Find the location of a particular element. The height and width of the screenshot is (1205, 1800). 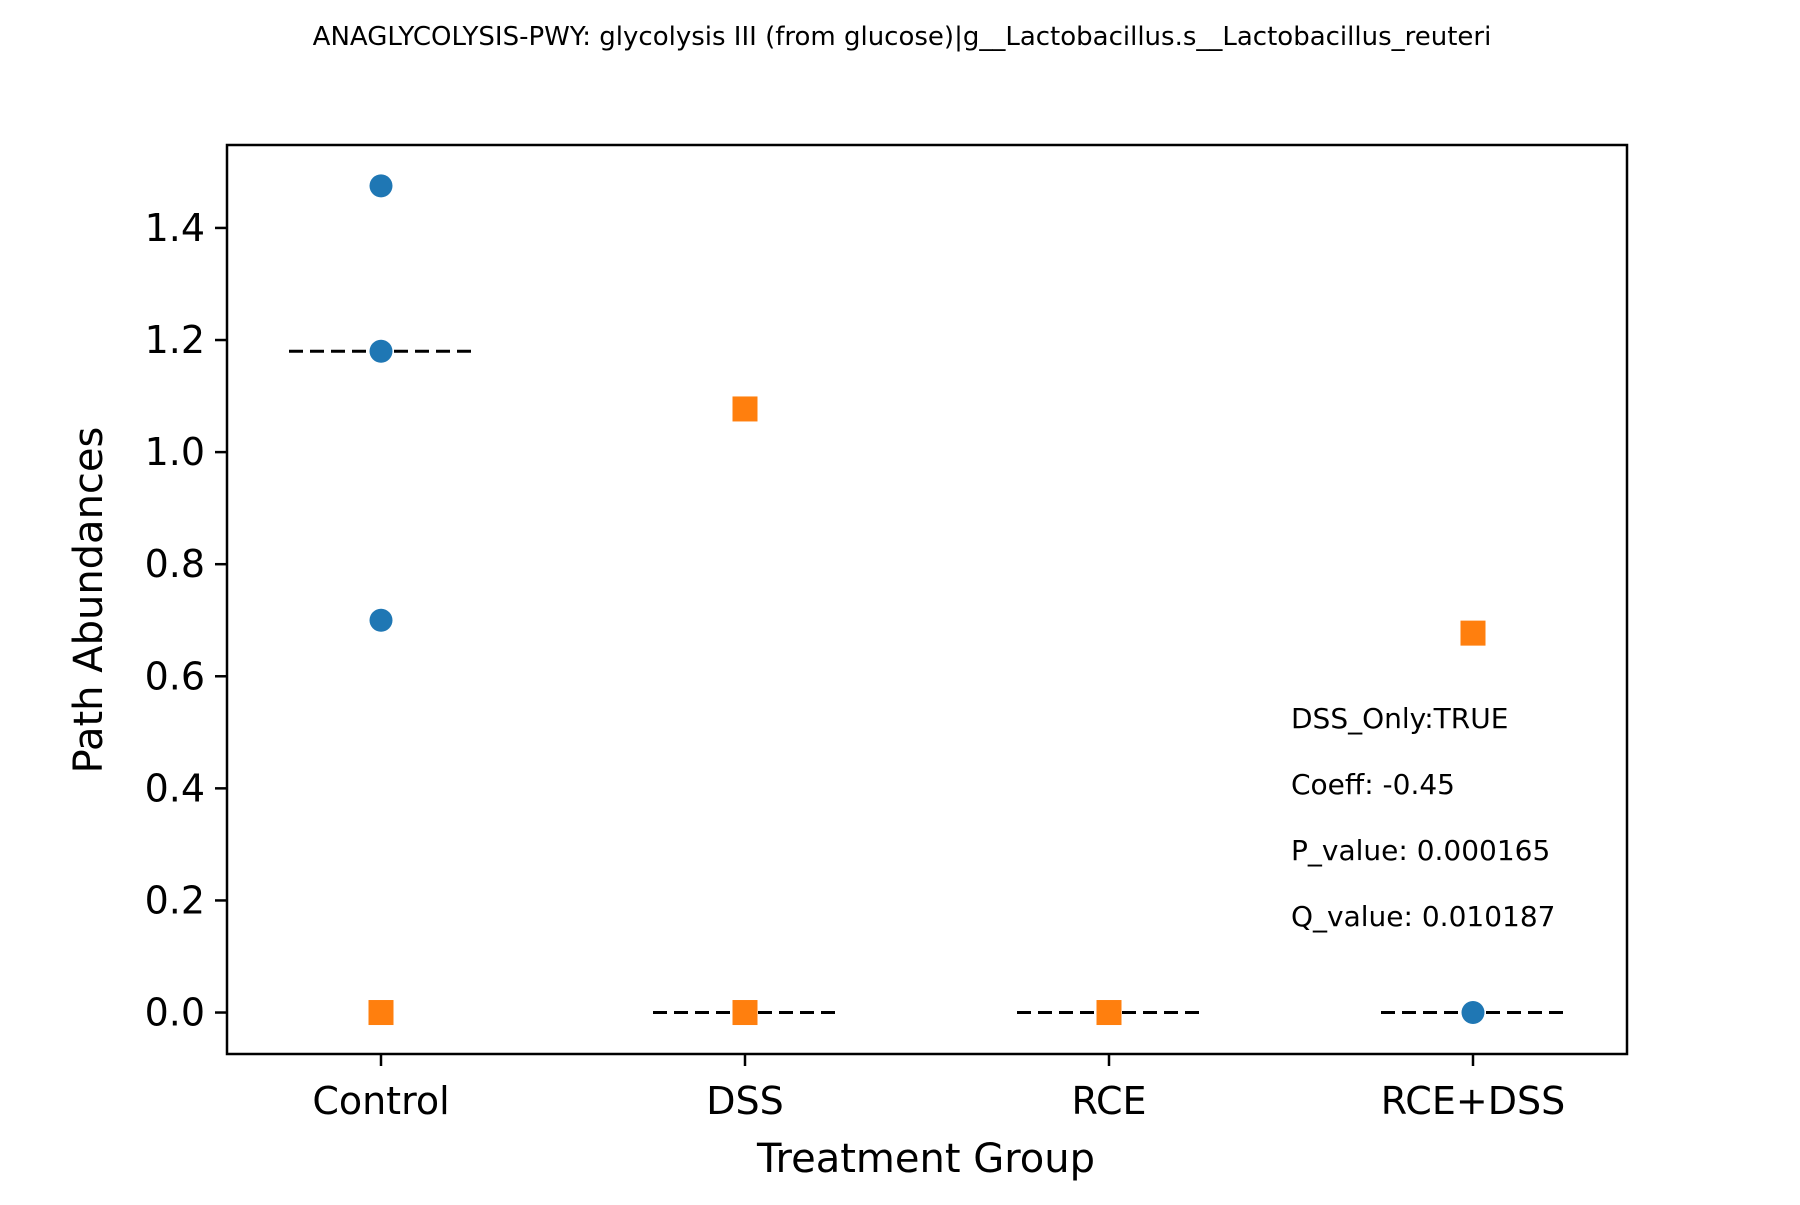

x-axis-label: Treatment Group is located at coordinates (925, 1159).